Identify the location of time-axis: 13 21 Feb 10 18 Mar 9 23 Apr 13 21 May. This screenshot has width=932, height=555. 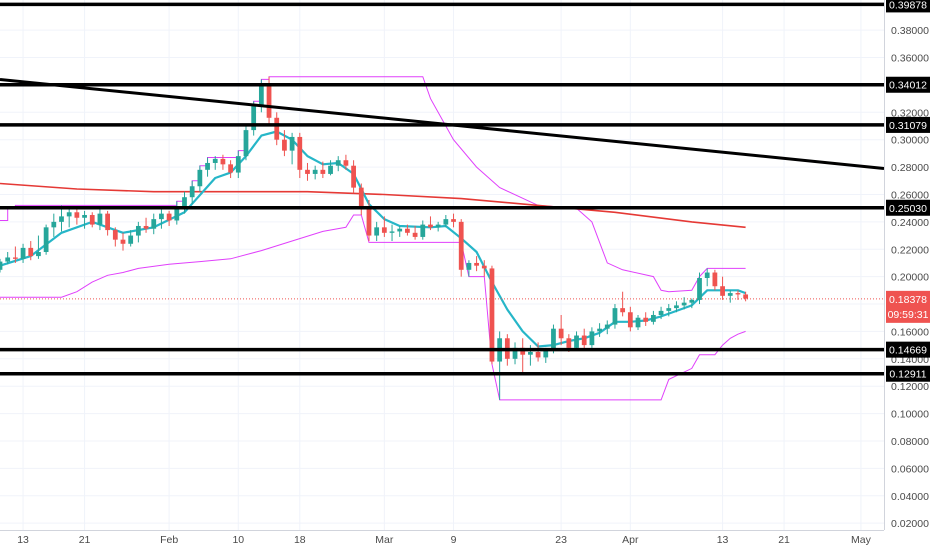
(442, 538).